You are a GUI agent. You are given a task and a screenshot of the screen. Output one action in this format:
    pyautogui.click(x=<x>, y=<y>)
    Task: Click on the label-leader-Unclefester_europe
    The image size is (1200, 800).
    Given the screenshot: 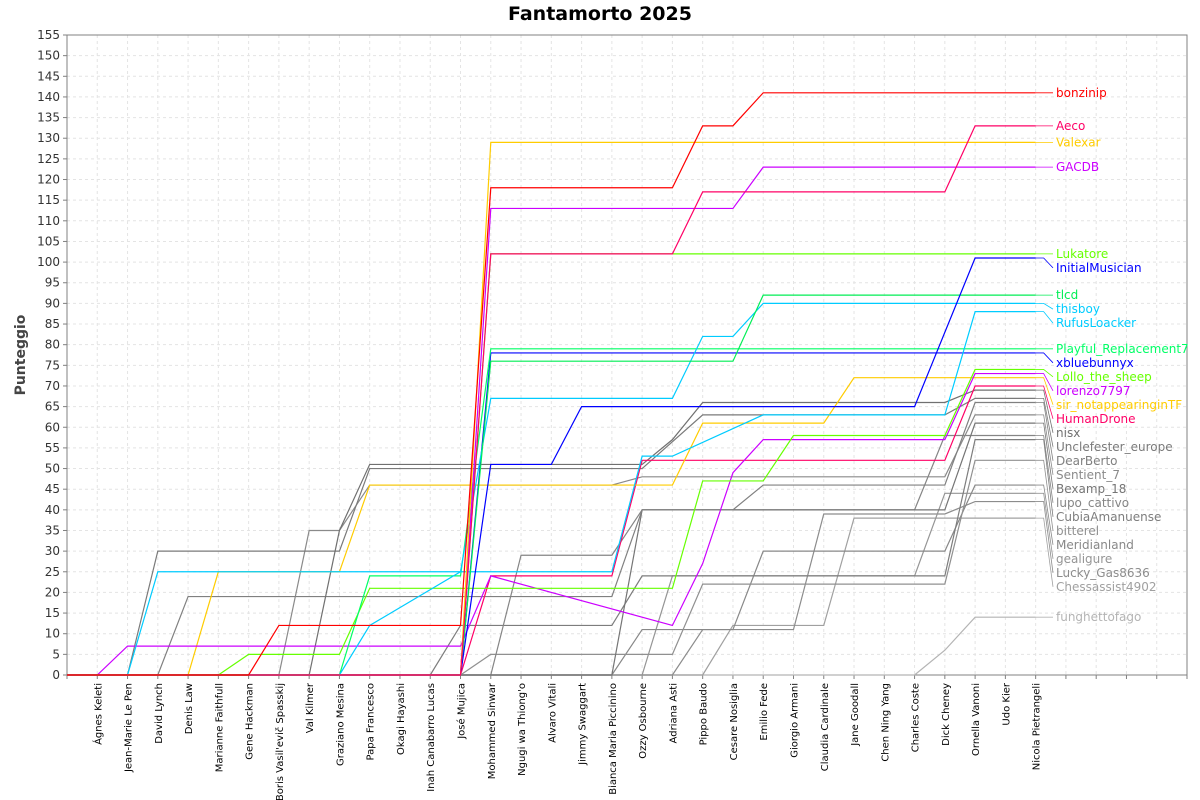 What is the action you would take?
    pyautogui.click(x=1044, y=422)
    